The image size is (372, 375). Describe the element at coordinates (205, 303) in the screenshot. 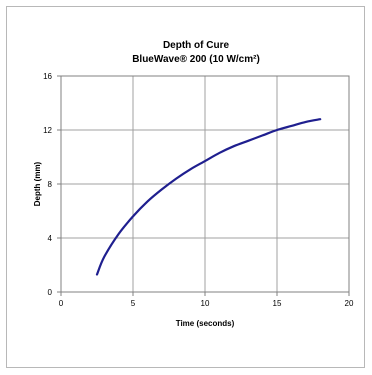

I see `x-tick-label: 10` at that location.